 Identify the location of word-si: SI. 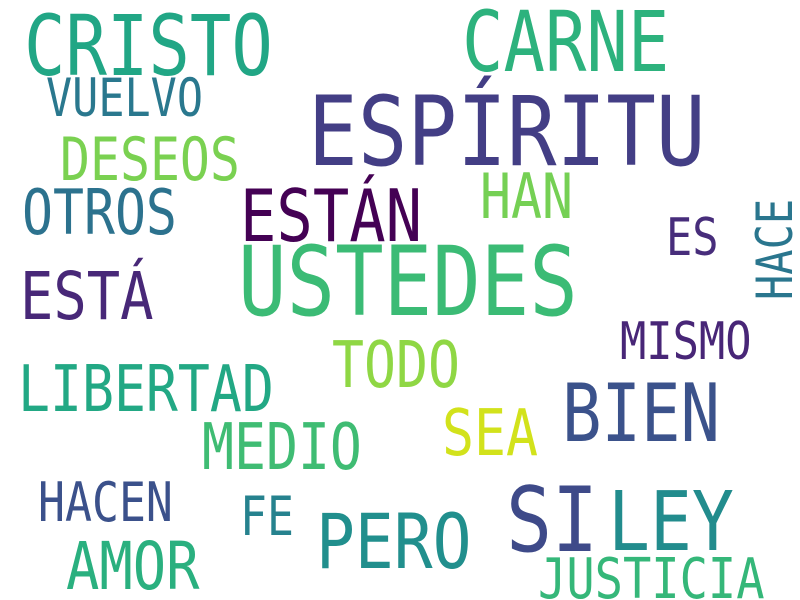
(552, 520).